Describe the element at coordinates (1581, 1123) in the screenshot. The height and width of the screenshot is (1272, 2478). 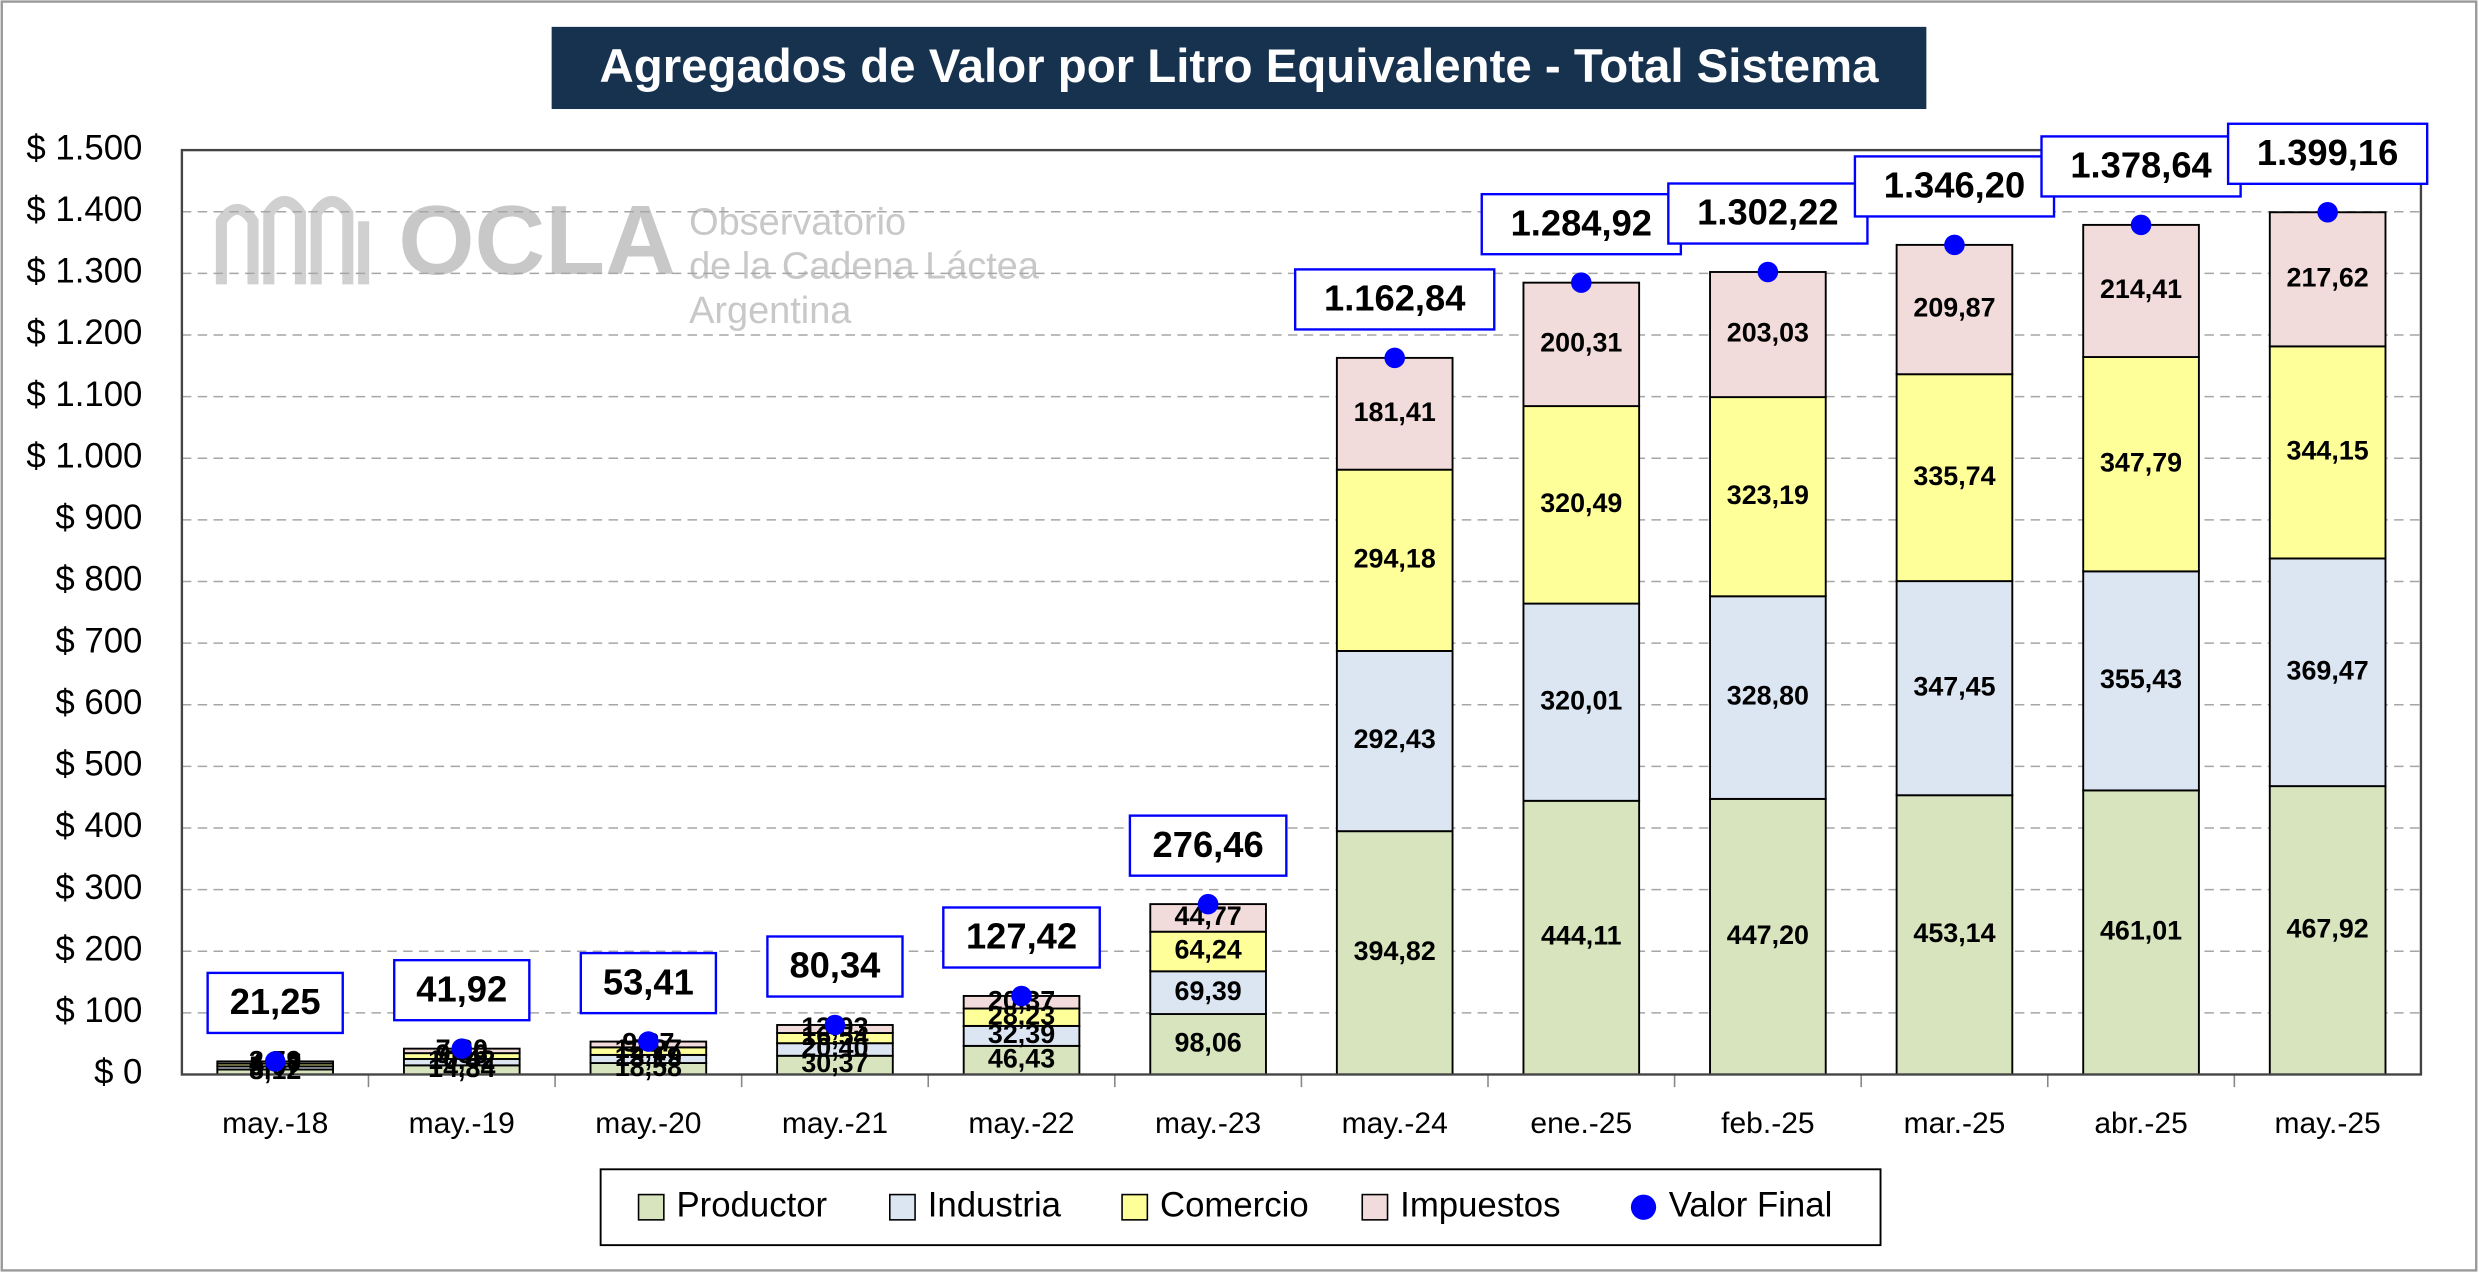
I see `x-tick-label: ene.-25` at that location.